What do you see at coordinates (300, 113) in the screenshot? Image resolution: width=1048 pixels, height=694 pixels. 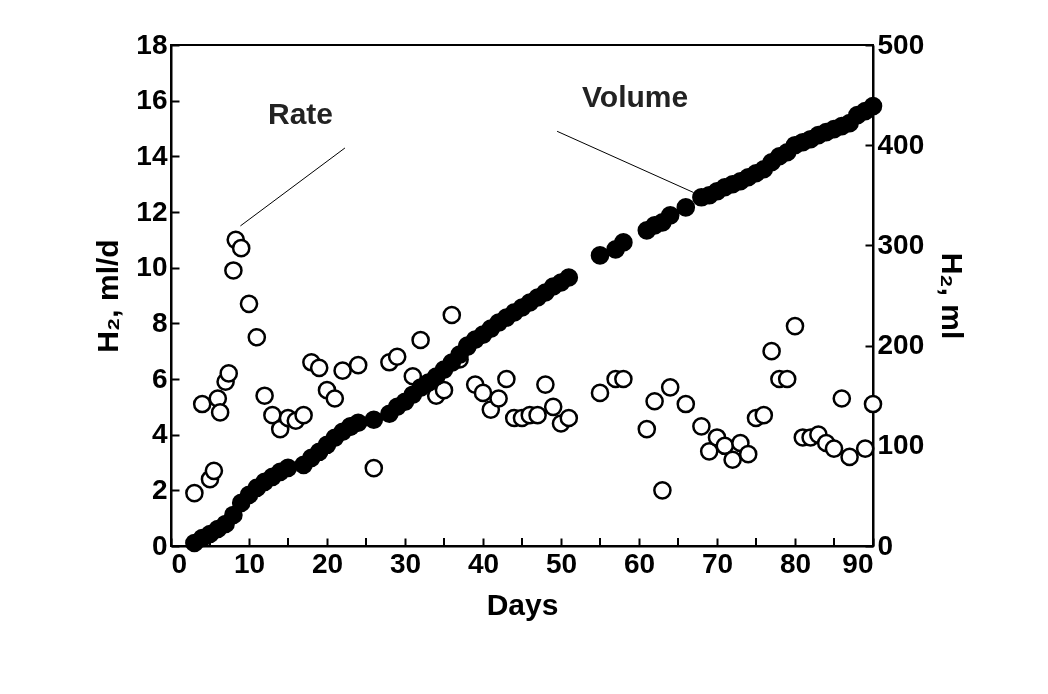 I see `annotation: Rate` at bounding box center [300, 113].